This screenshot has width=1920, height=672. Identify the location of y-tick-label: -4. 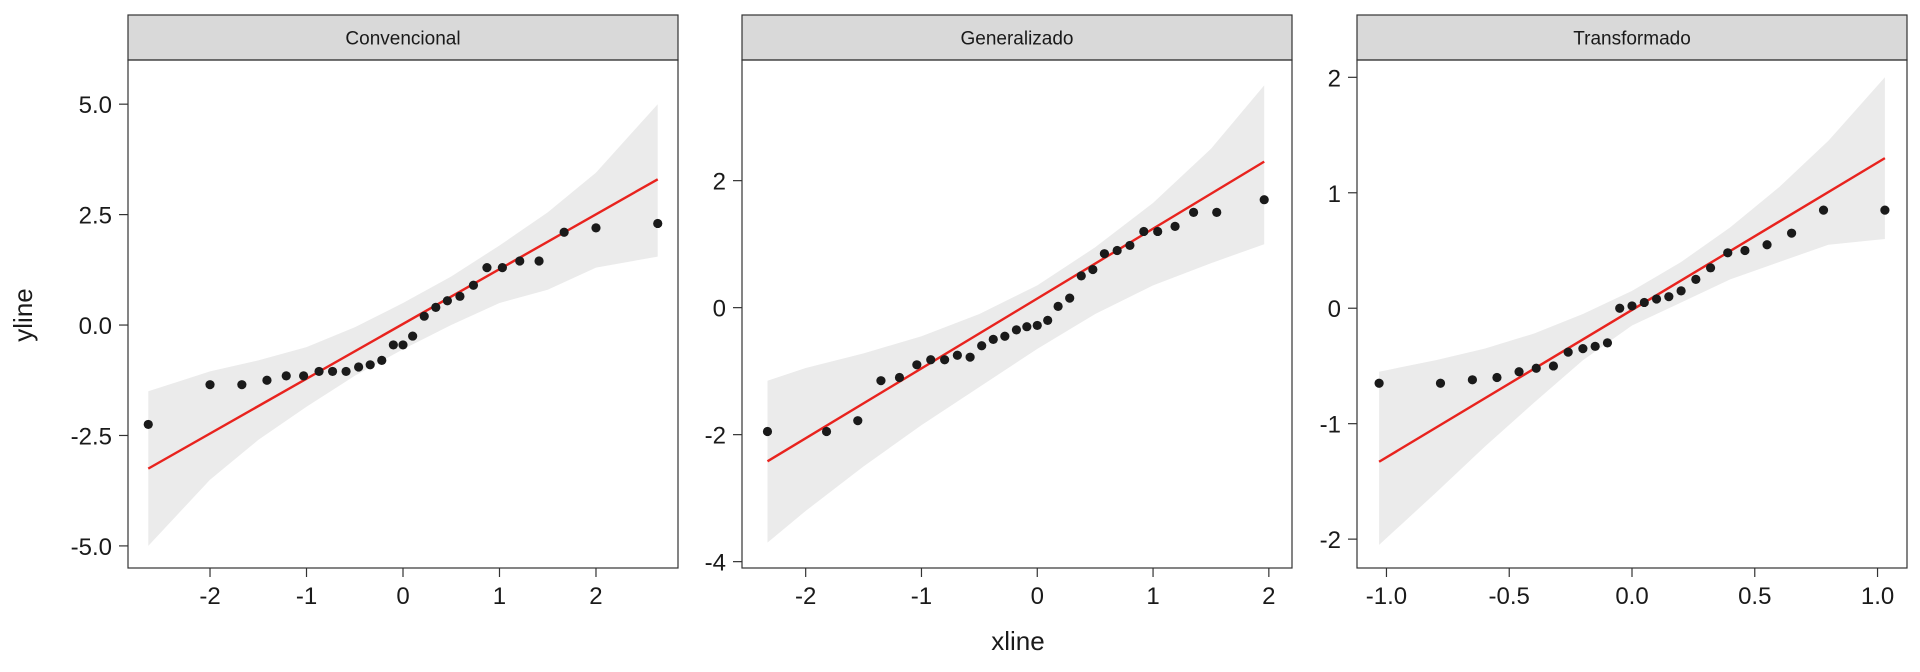
(715, 563).